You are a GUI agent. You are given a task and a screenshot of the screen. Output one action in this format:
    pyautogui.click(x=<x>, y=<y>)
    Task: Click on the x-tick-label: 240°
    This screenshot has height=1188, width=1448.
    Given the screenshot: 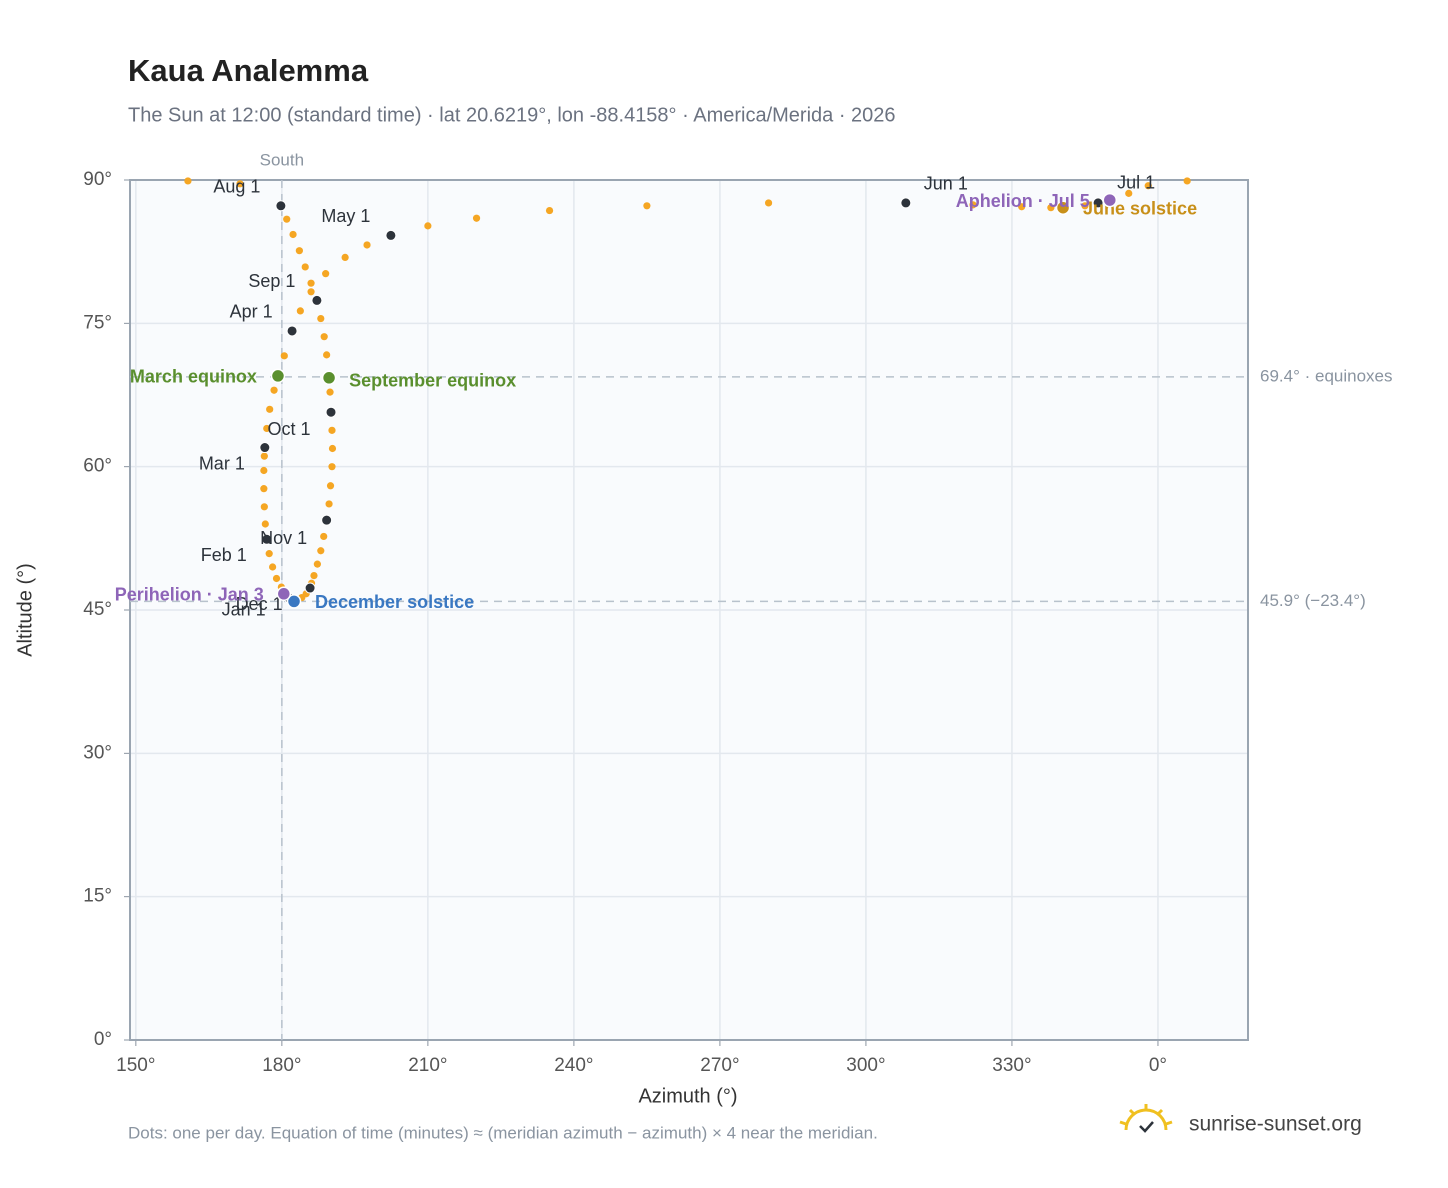 What is the action you would take?
    pyautogui.click(x=573, y=1065)
    